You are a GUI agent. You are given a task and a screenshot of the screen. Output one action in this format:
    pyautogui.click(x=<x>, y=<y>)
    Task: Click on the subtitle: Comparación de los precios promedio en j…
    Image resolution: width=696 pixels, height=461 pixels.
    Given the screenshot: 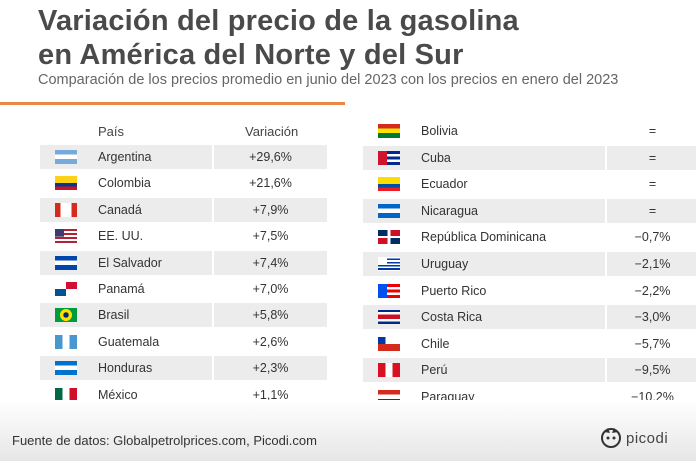 What is the action you would take?
    pyautogui.click(x=328, y=80)
    